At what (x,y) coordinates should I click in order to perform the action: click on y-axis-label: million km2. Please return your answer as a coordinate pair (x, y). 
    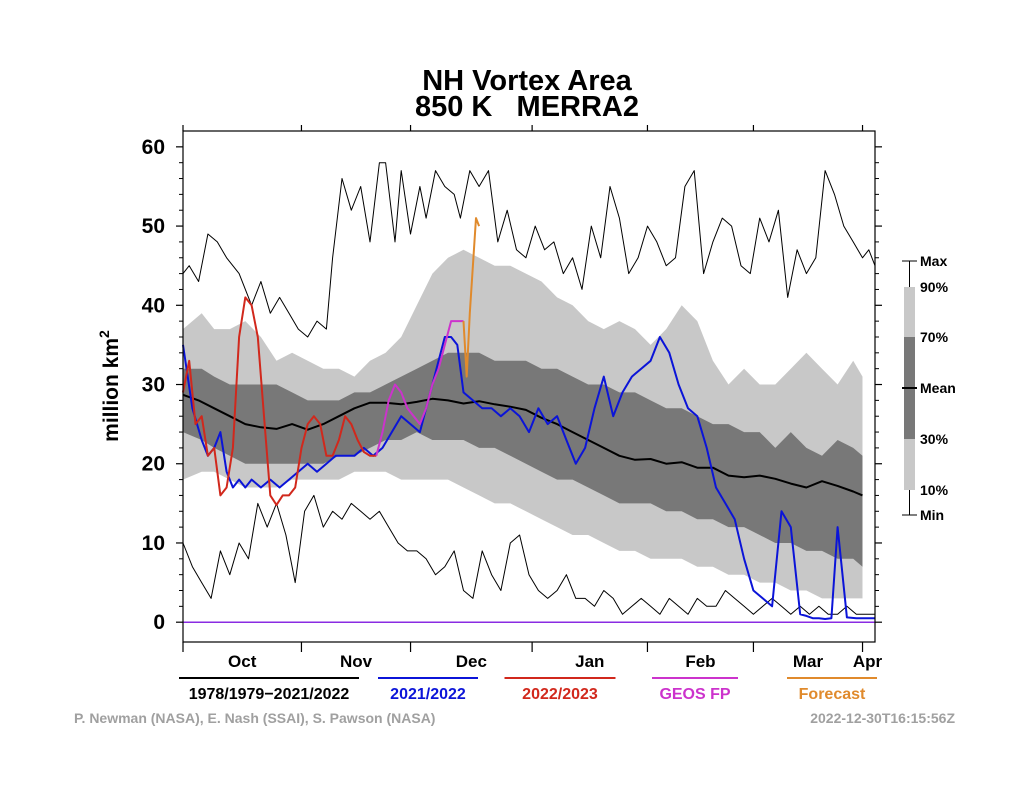
    Looking at the image, I should click on (109, 386).